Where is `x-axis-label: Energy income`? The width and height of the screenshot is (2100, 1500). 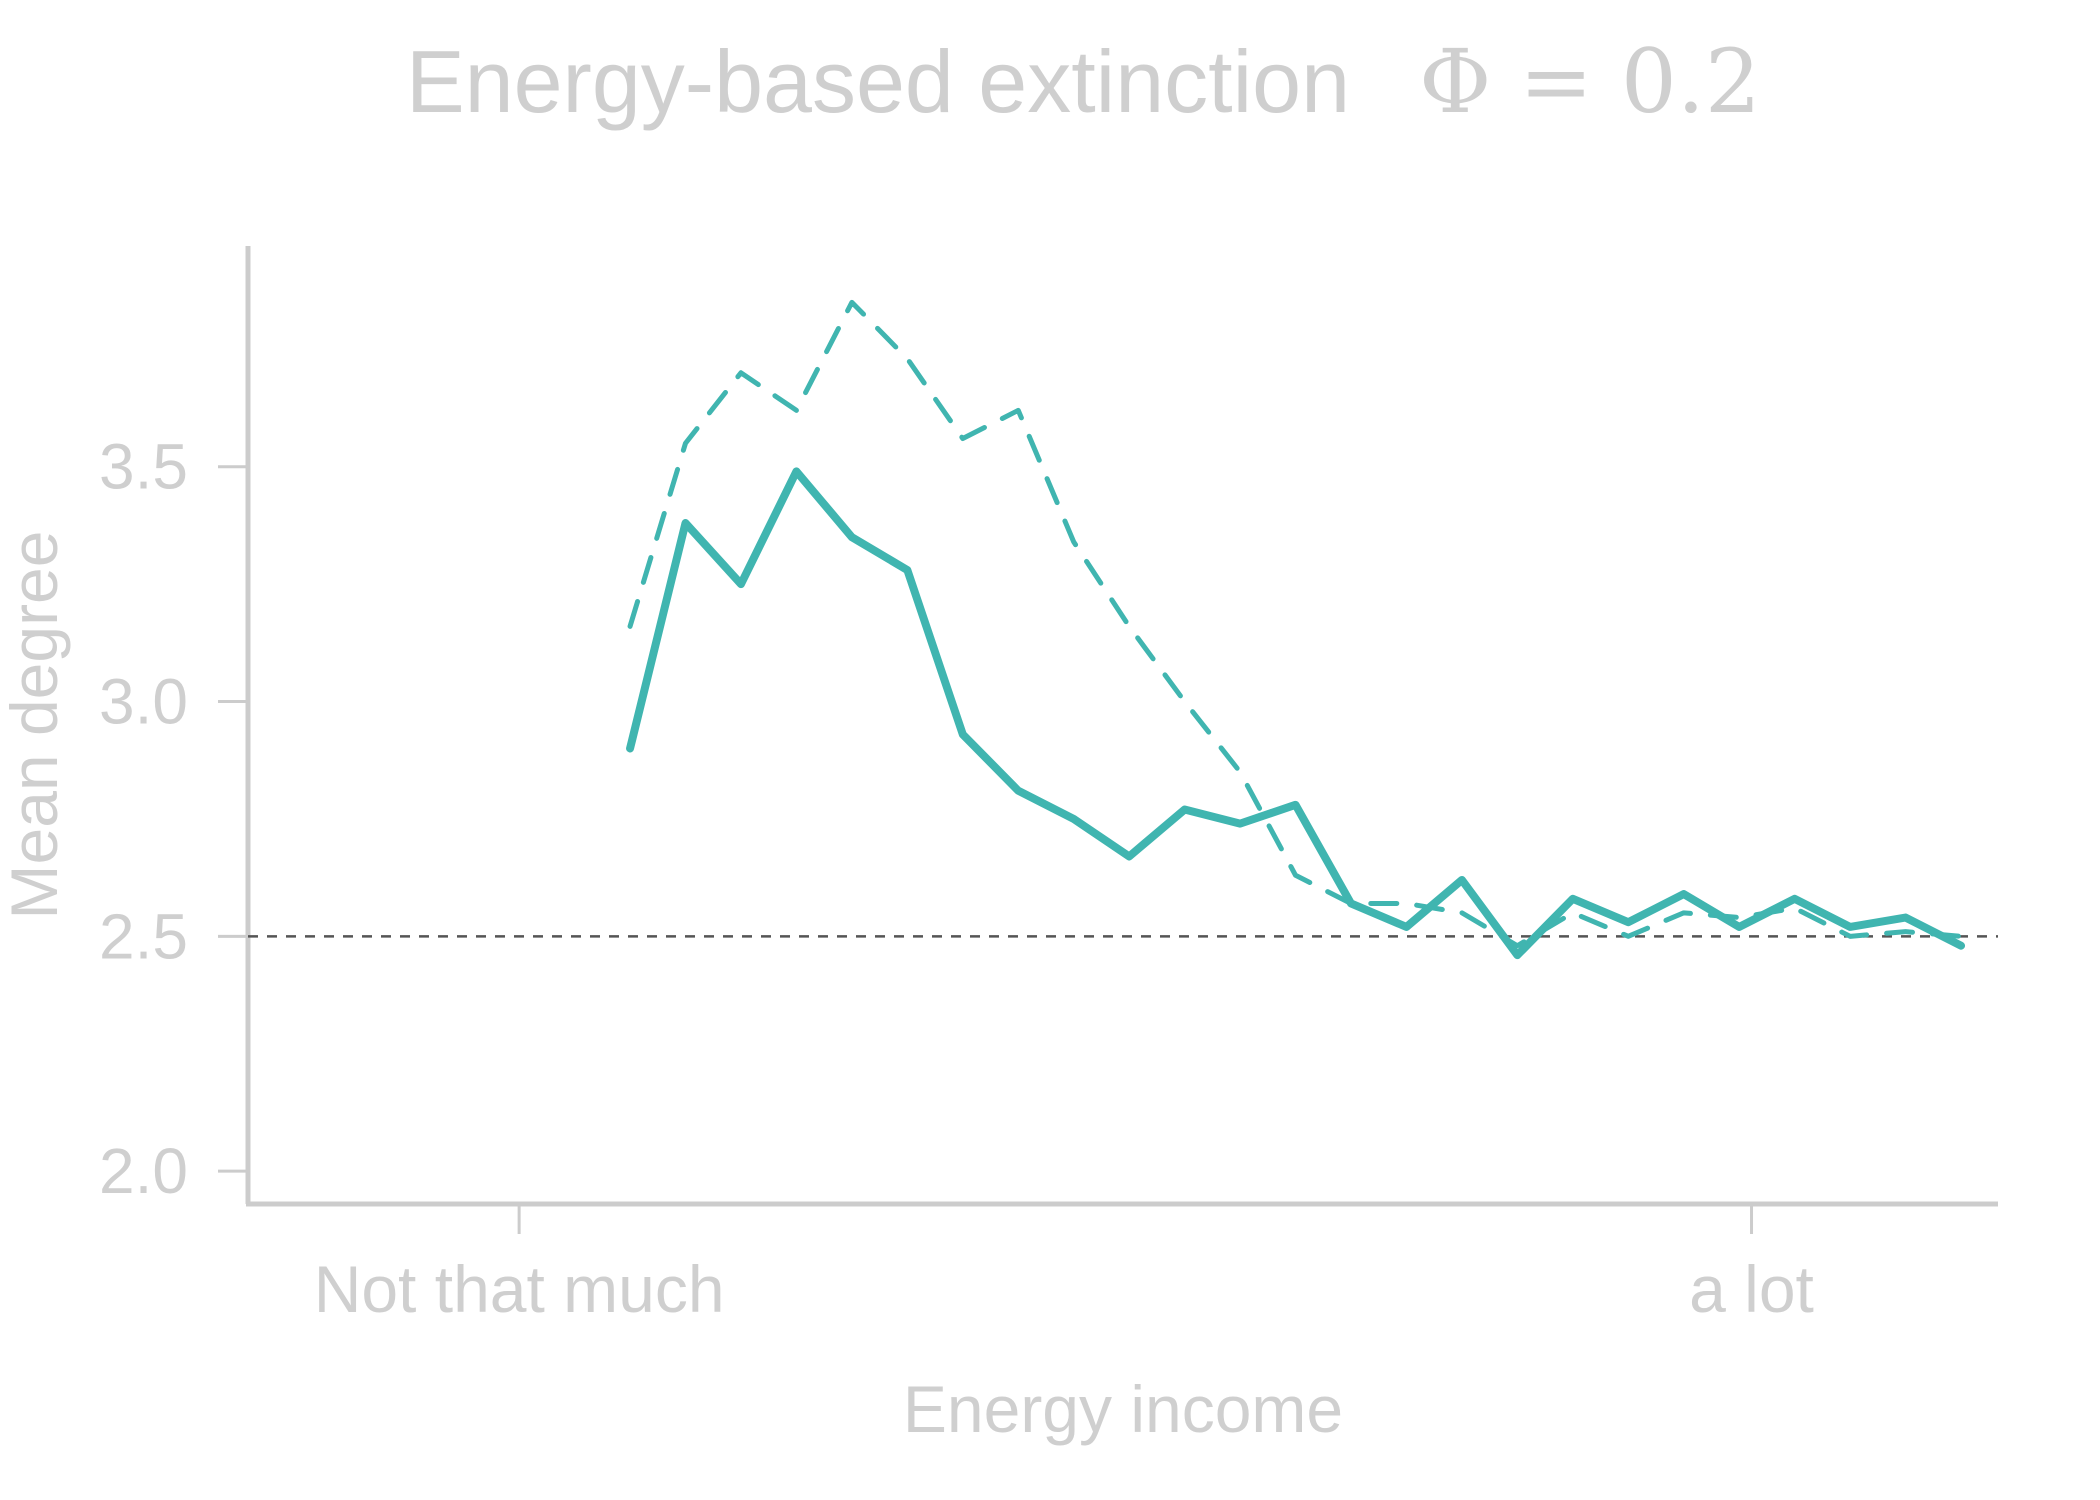 x-axis-label: Energy income is located at coordinates (1123, 1409).